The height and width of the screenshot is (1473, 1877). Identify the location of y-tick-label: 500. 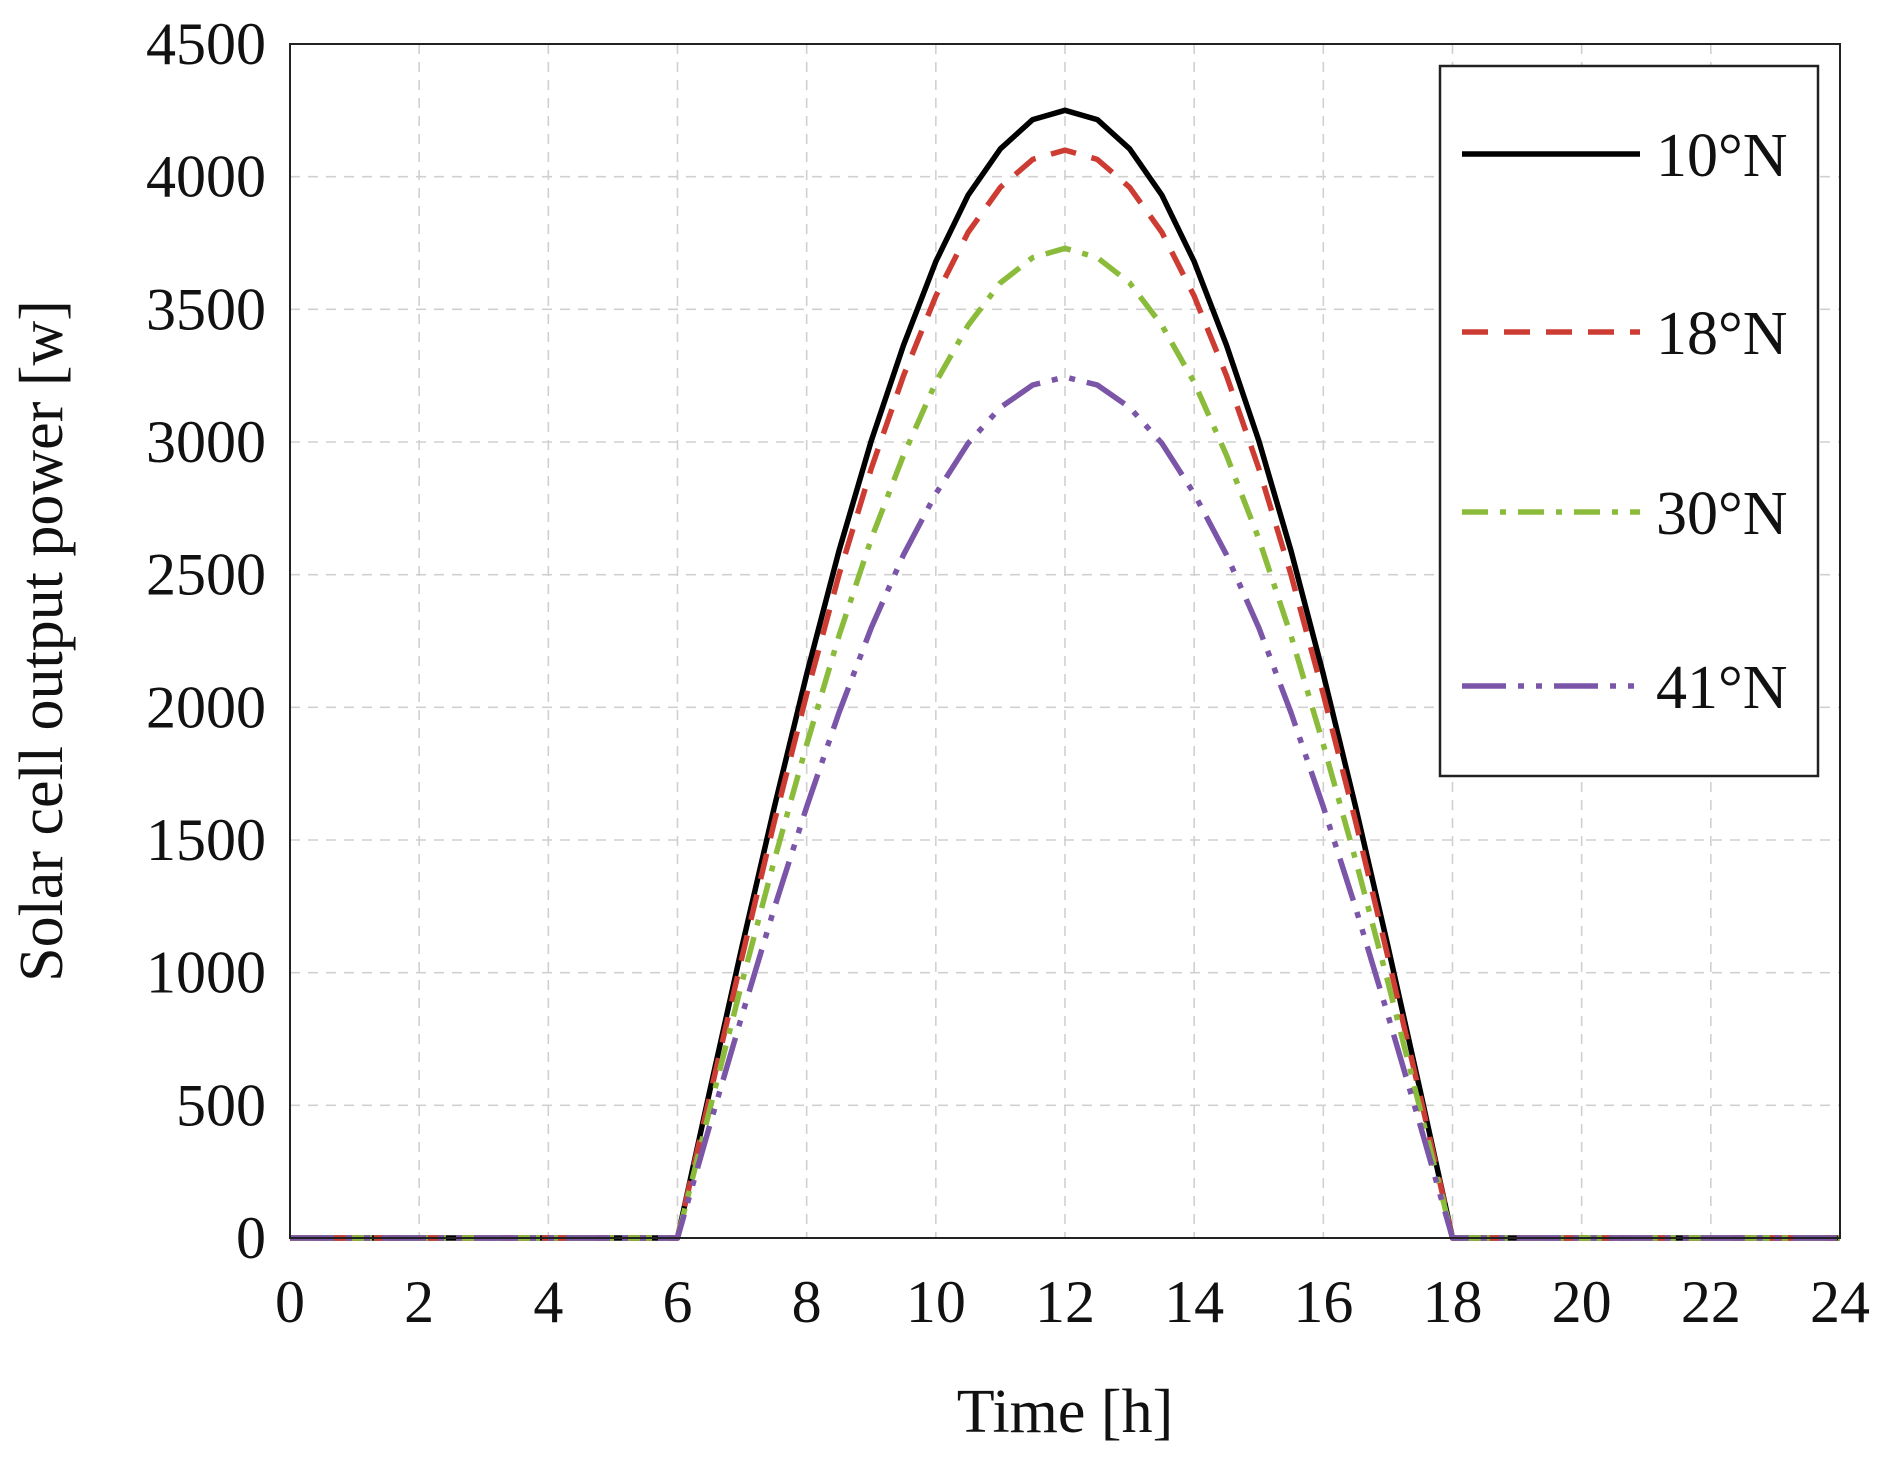
(221, 1105).